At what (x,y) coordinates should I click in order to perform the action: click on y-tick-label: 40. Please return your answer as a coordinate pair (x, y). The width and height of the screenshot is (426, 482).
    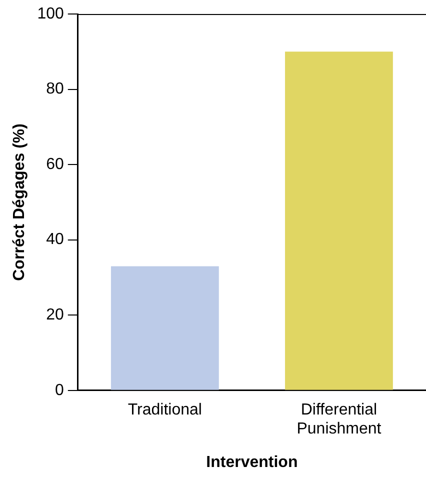
    Looking at the image, I should click on (55, 239).